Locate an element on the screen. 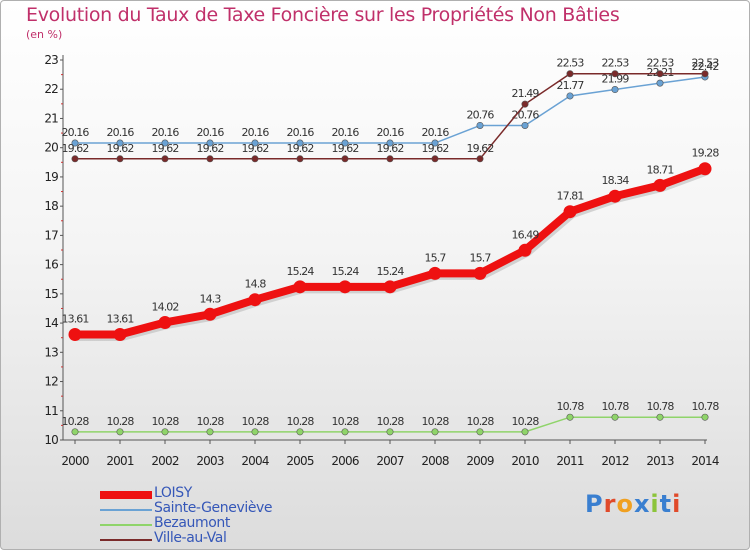 Image resolution: width=750 pixels, height=550 pixels. data-label: 22.42 is located at coordinates (705, 66).